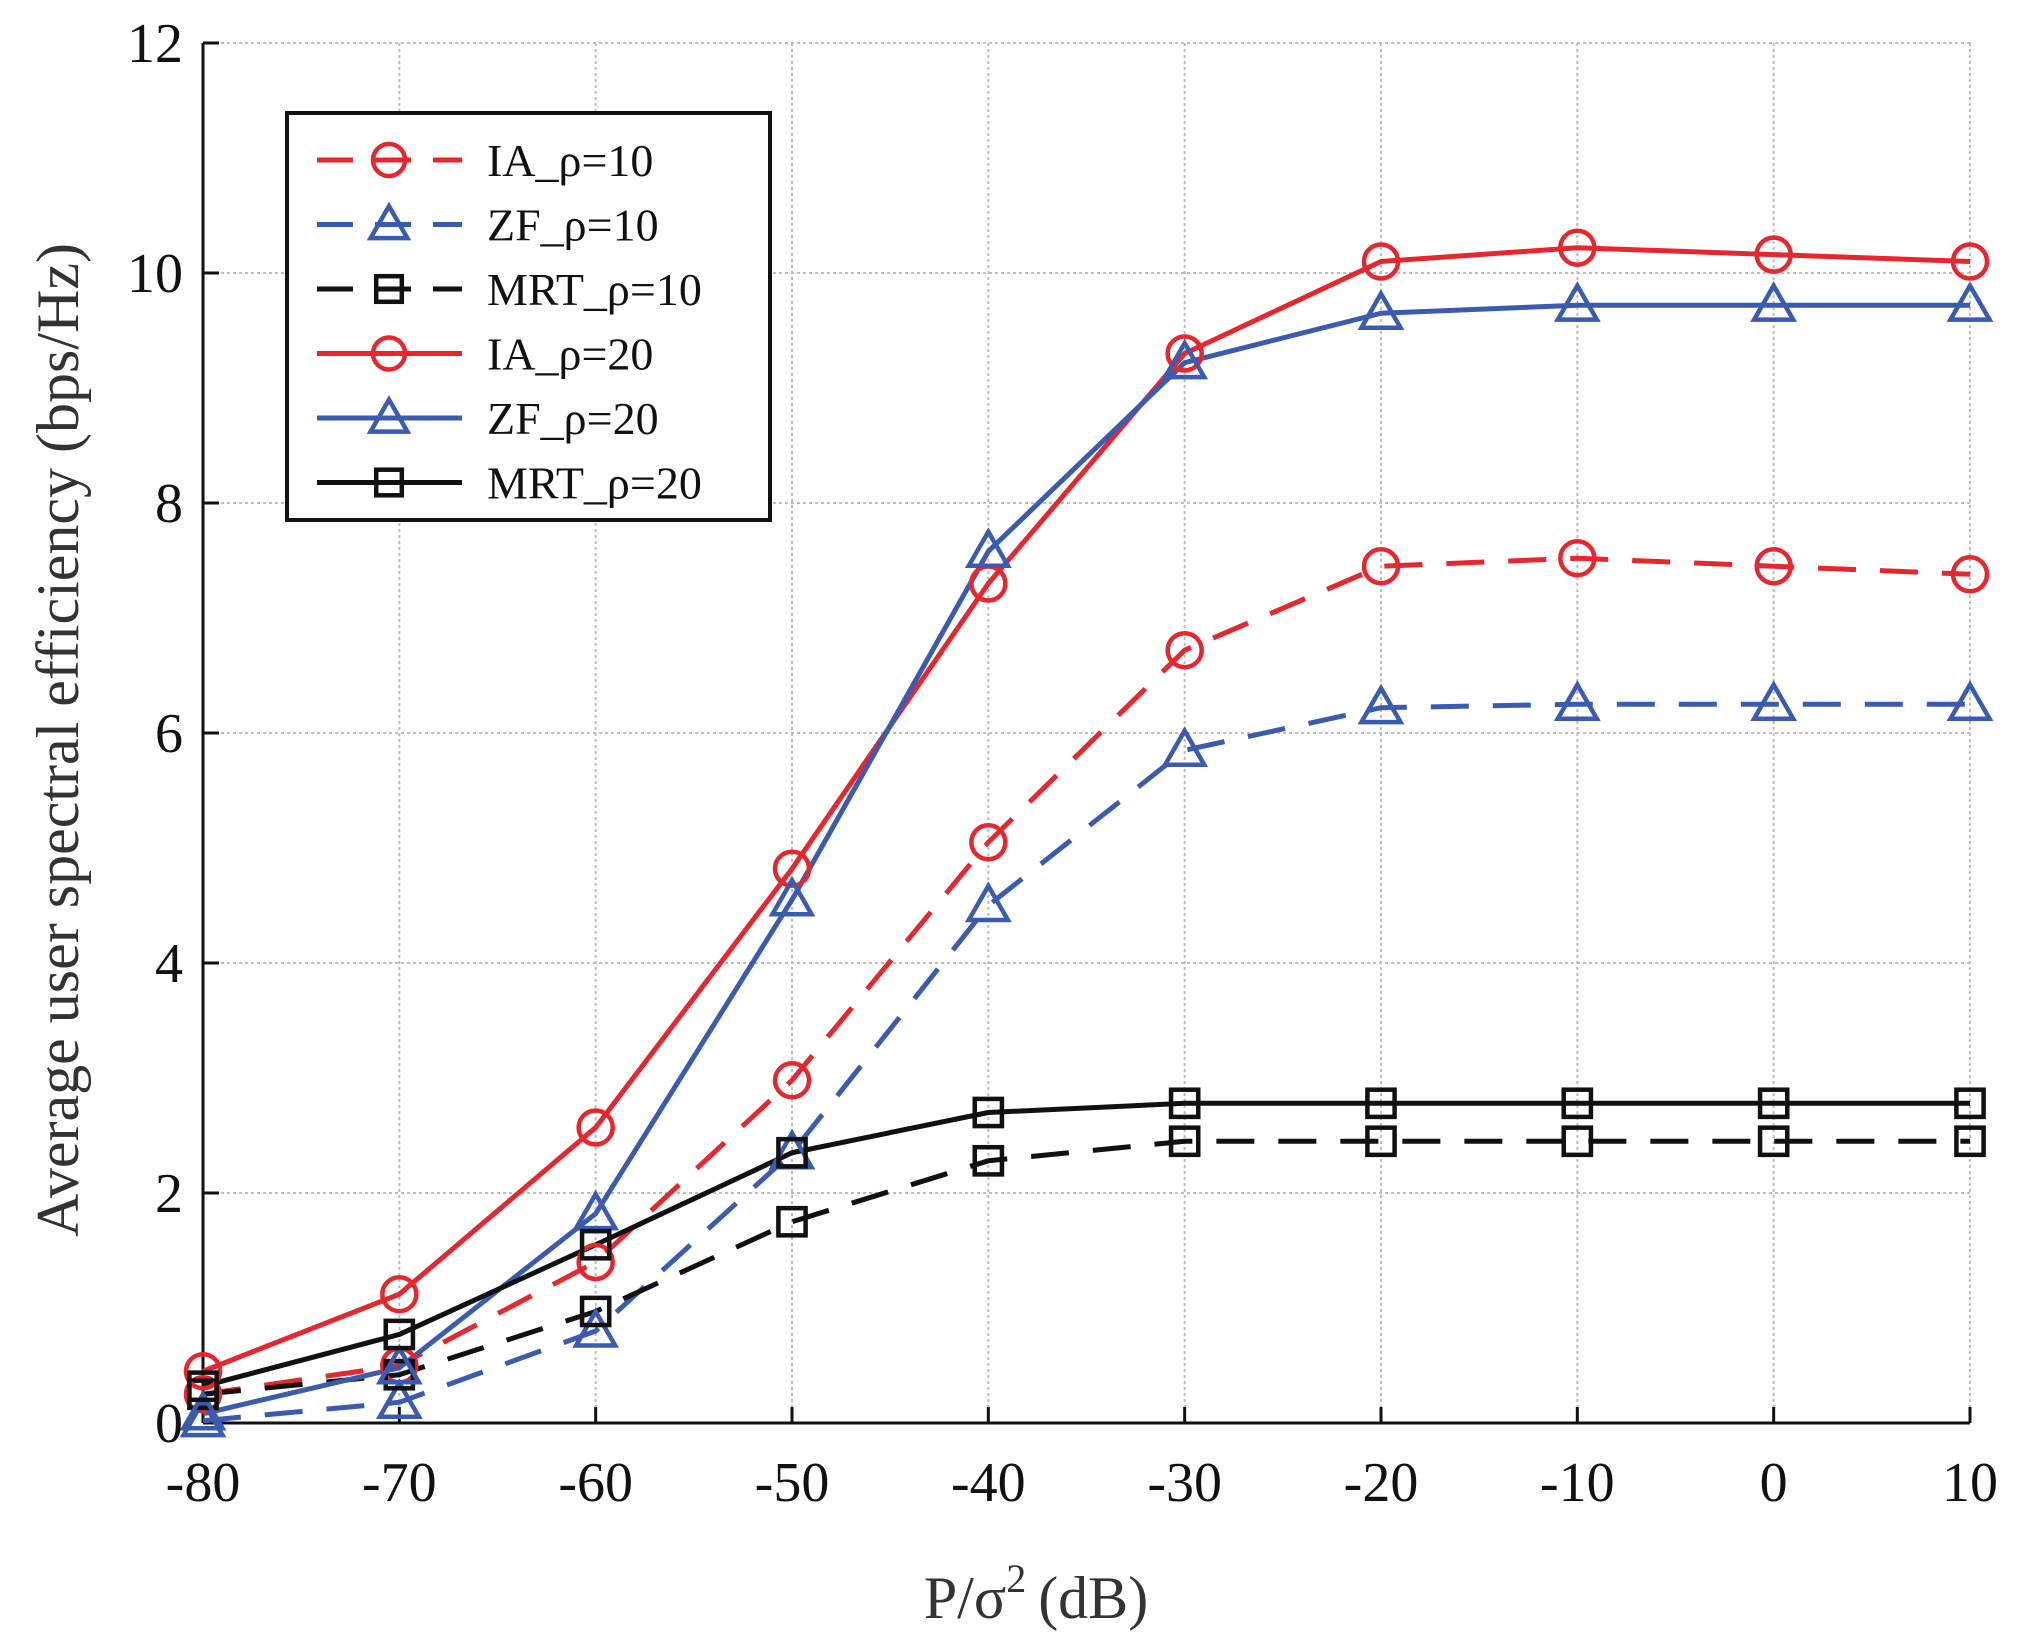 Image resolution: width=2021 pixels, height=1645 pixels. Describe the element at coordinates (988, 1483) in the screenshot. I see `x-tick-label: -40` at that location.